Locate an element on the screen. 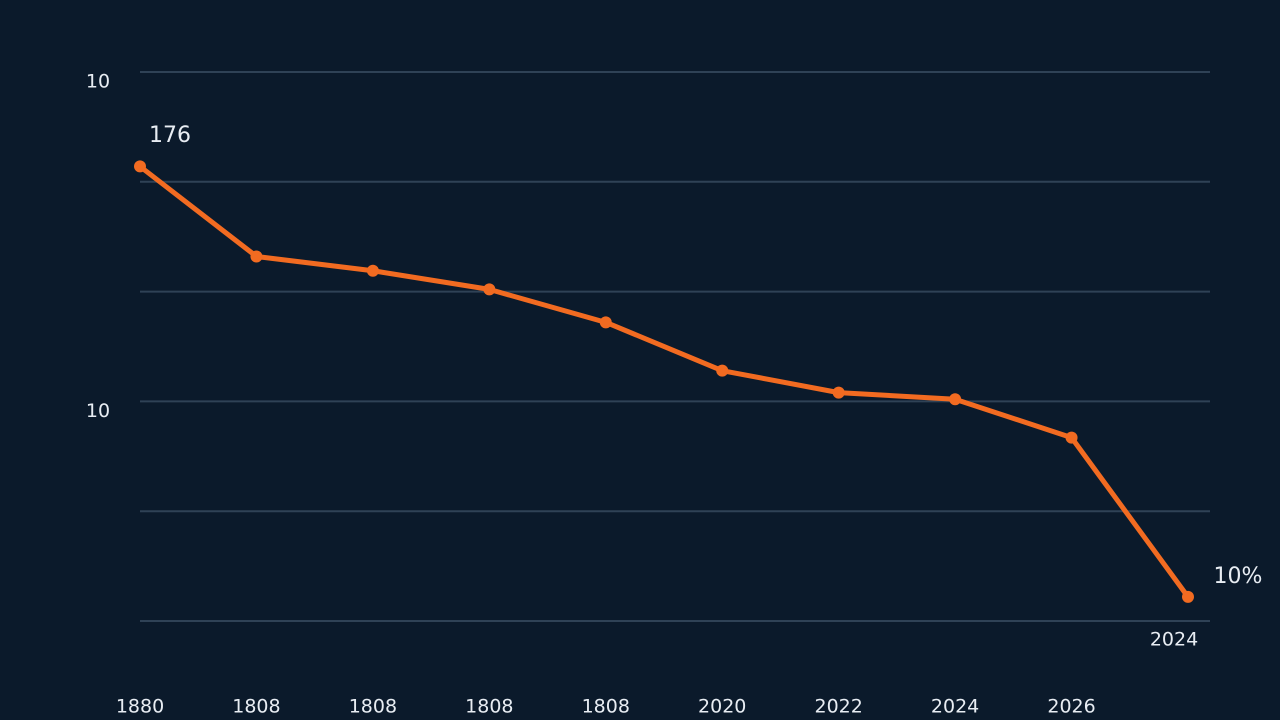 The height and width of the screenshot is (720, 1280). x-tick-label: 2020 is located at coordinates (722, 707).